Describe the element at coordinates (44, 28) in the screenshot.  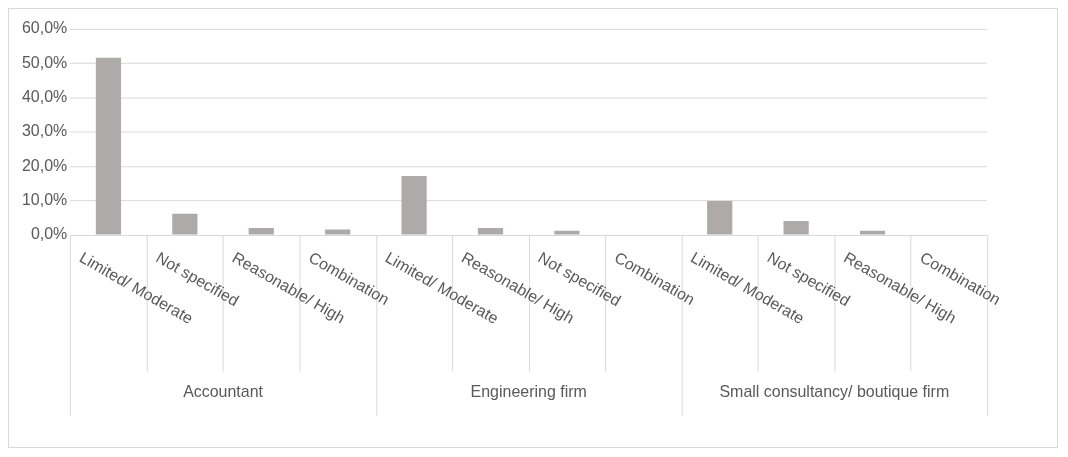
I see `y-tick-label: 60,0%` at that location.